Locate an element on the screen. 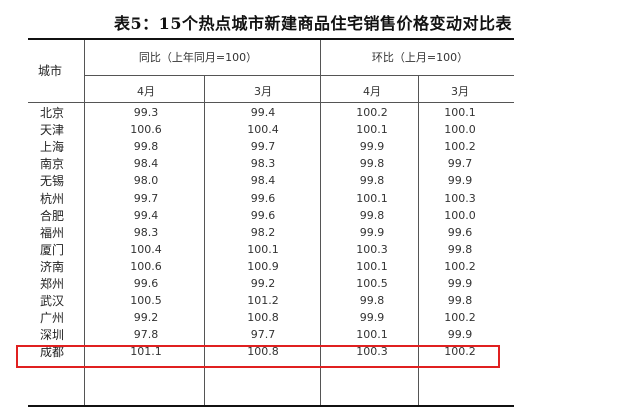  table-cell: 100.9 is located at coordinates (263, 266).